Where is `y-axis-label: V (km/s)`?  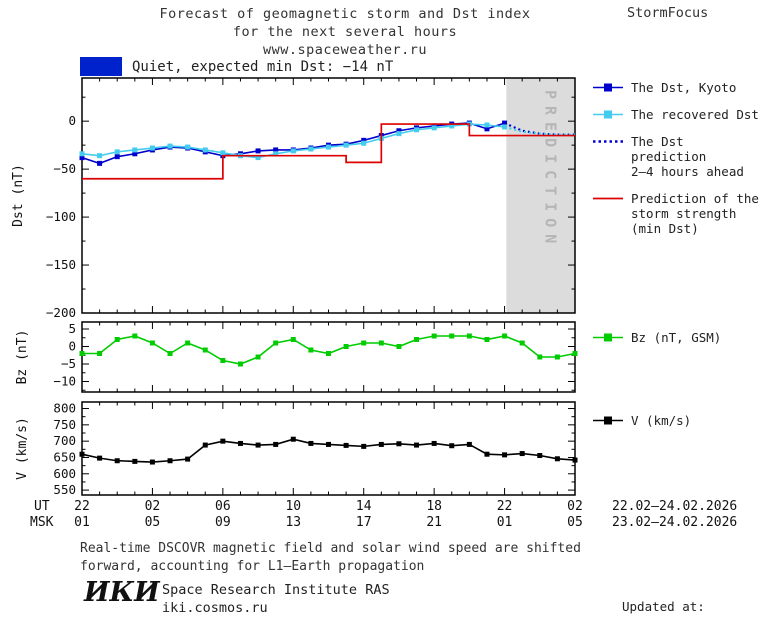 y-axis-label: V (km/s) is located at coordinates (22, 448).